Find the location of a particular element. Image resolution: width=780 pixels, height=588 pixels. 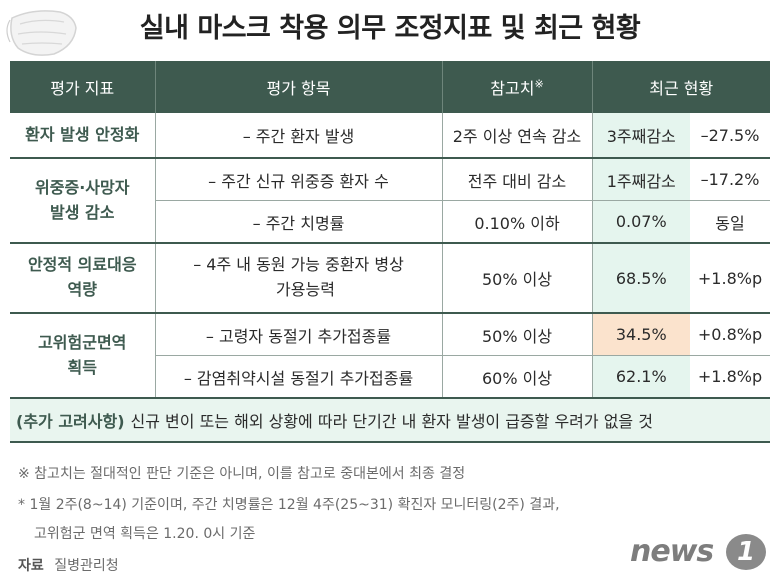

item-cell: – 주간 신규 위중증 환자 수 is located at coordinates (299, 179).